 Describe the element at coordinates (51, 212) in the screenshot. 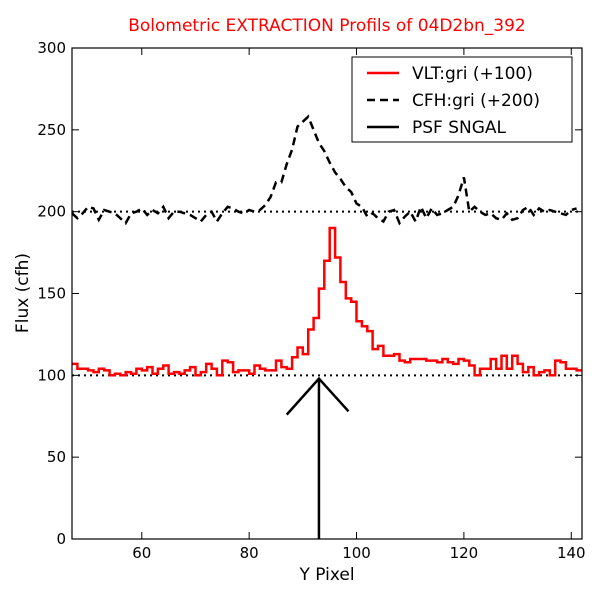

I see `y-tick-label-200: 200` at that location.